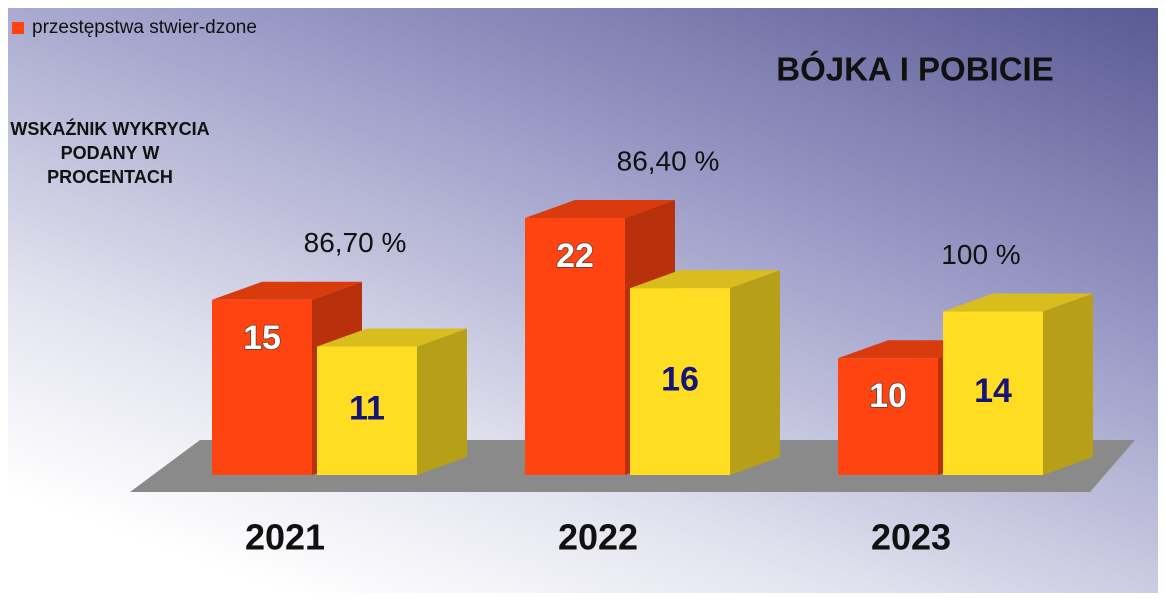  What do you see at coordinates (110, 153) in the screenshot?
I see `note: WSKAŹNIK WYKRYCIA PODANY W PROCENTACH` at bounding box center [110, 153].